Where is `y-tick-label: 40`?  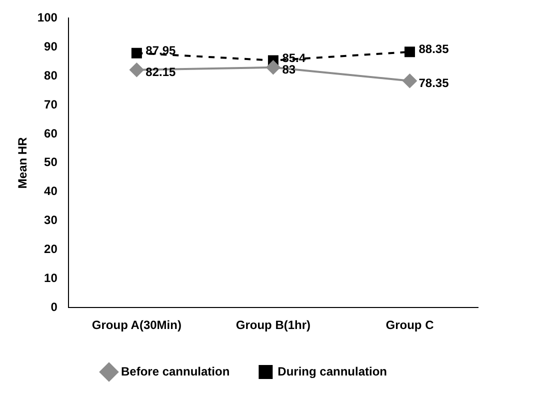
y-tick-label: 40 is located at coordinates (51, 191).